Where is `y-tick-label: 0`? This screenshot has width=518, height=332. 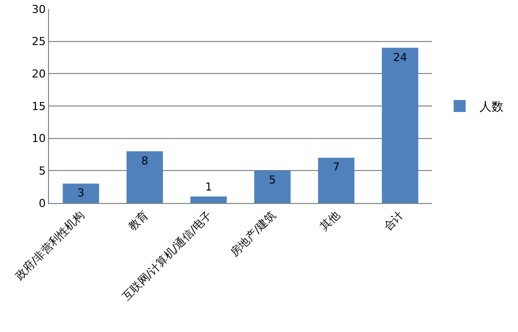 y-tick-label: 0 is located at coordinates (42, 203).